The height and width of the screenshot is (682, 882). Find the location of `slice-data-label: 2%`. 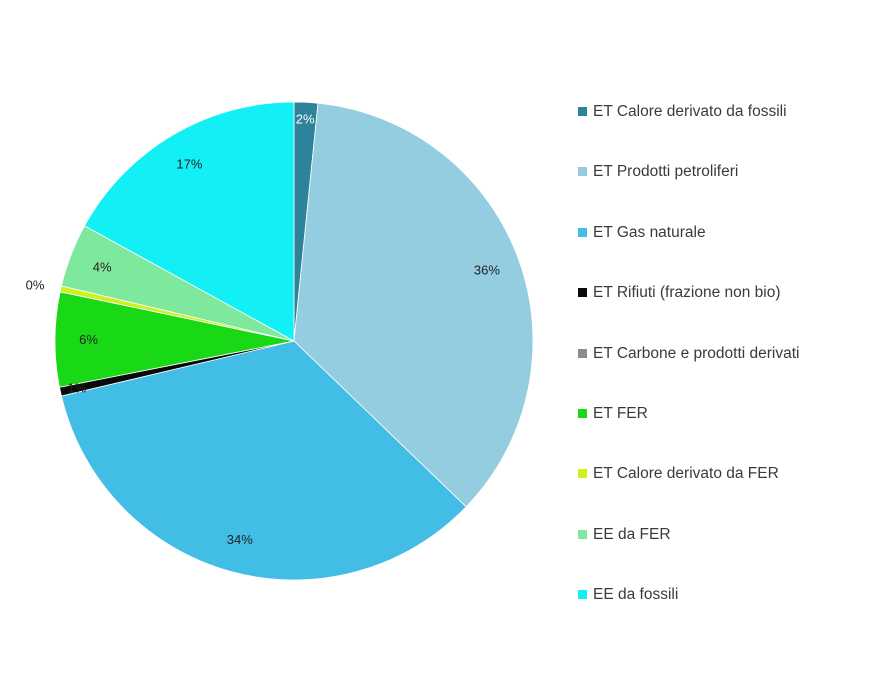

slice-data-label: 2% is located at coordinates (305, 119).